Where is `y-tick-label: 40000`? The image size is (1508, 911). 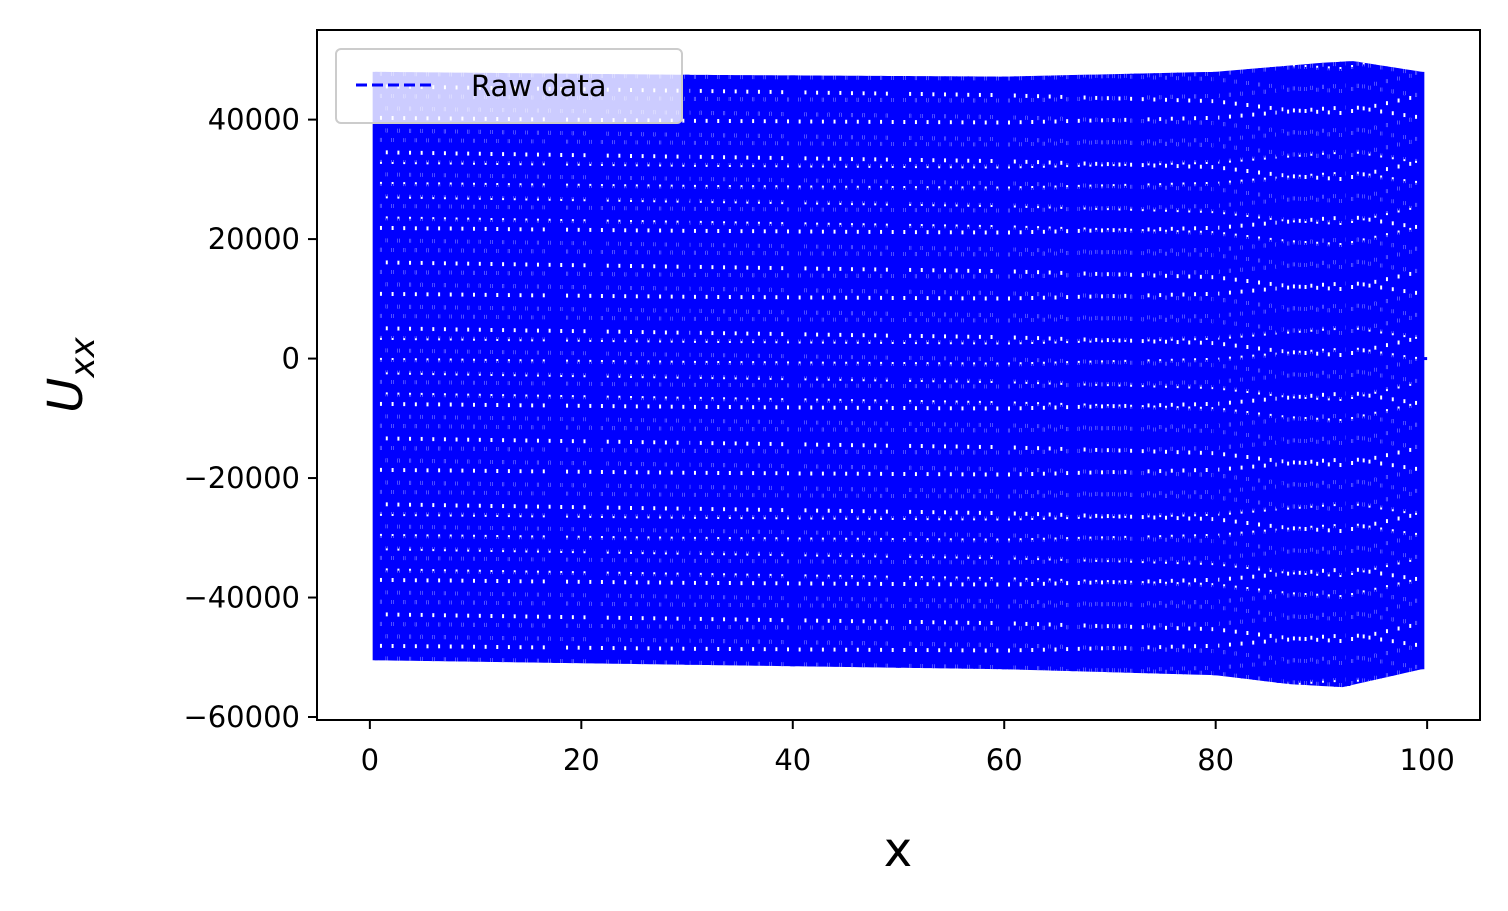
y-tick-label: 40000 is located at coordinates (254, 120).